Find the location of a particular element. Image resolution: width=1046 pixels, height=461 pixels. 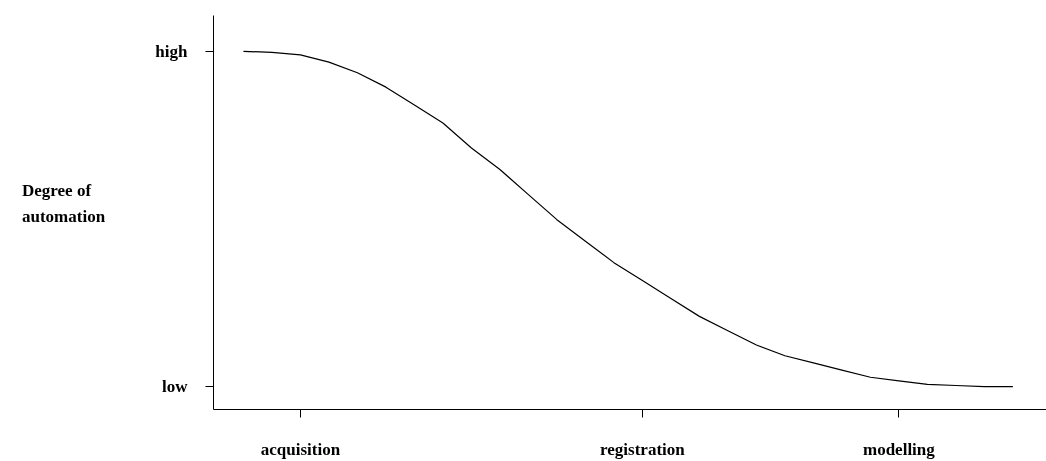

text: high is located at coordinates (172, 51).